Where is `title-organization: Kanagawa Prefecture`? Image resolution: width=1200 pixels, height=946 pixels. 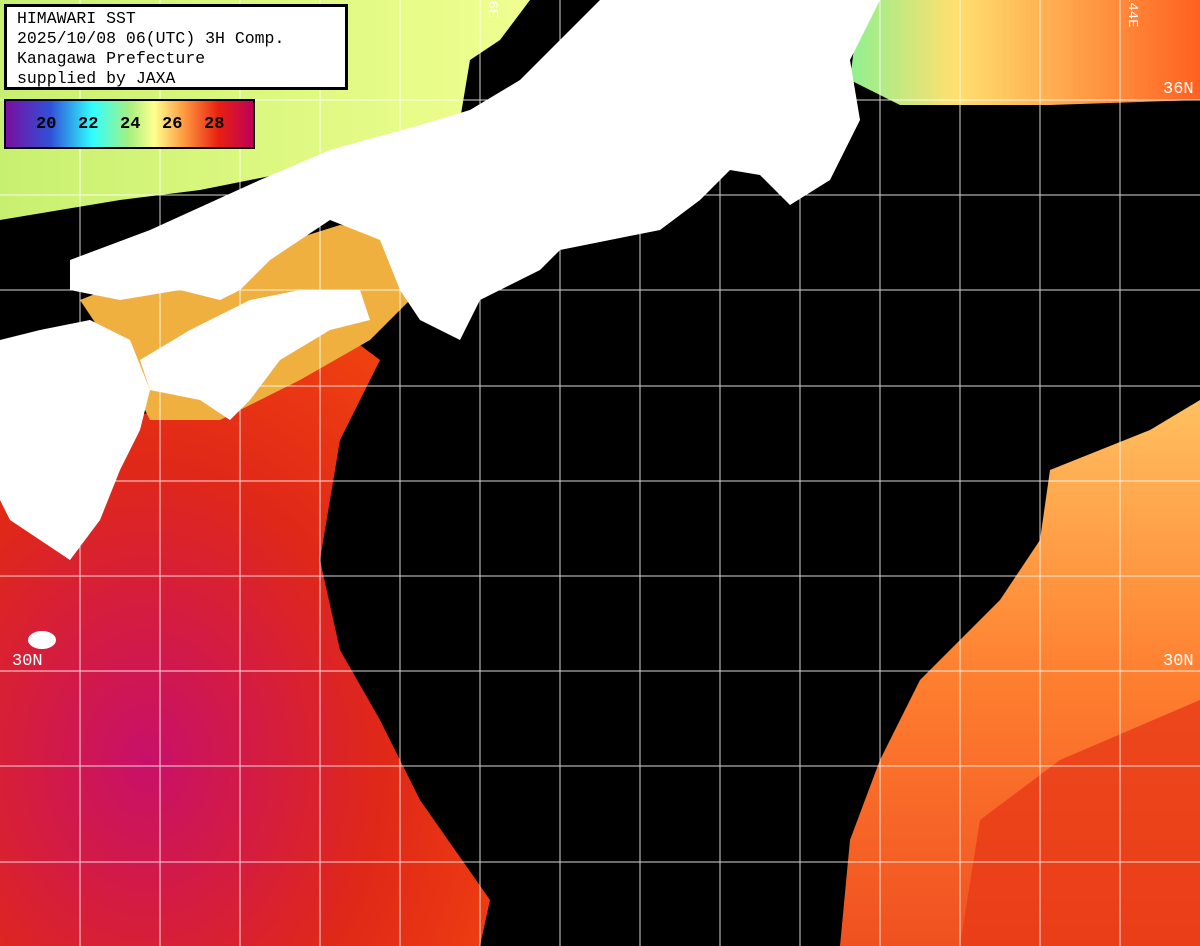
title-organization: Kanagawa Prefecture is located at coordinates (111, 58).